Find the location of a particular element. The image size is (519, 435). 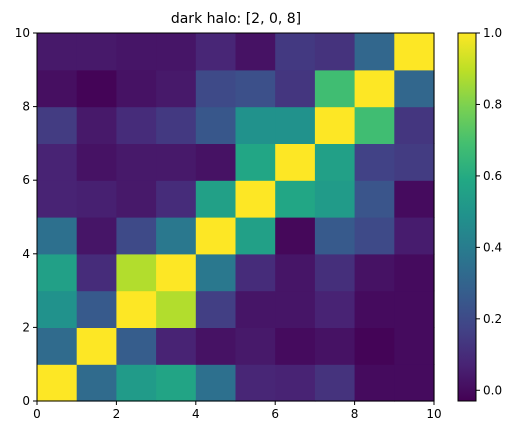

y-tick-label: 4 is located at coordinates (26, 254).